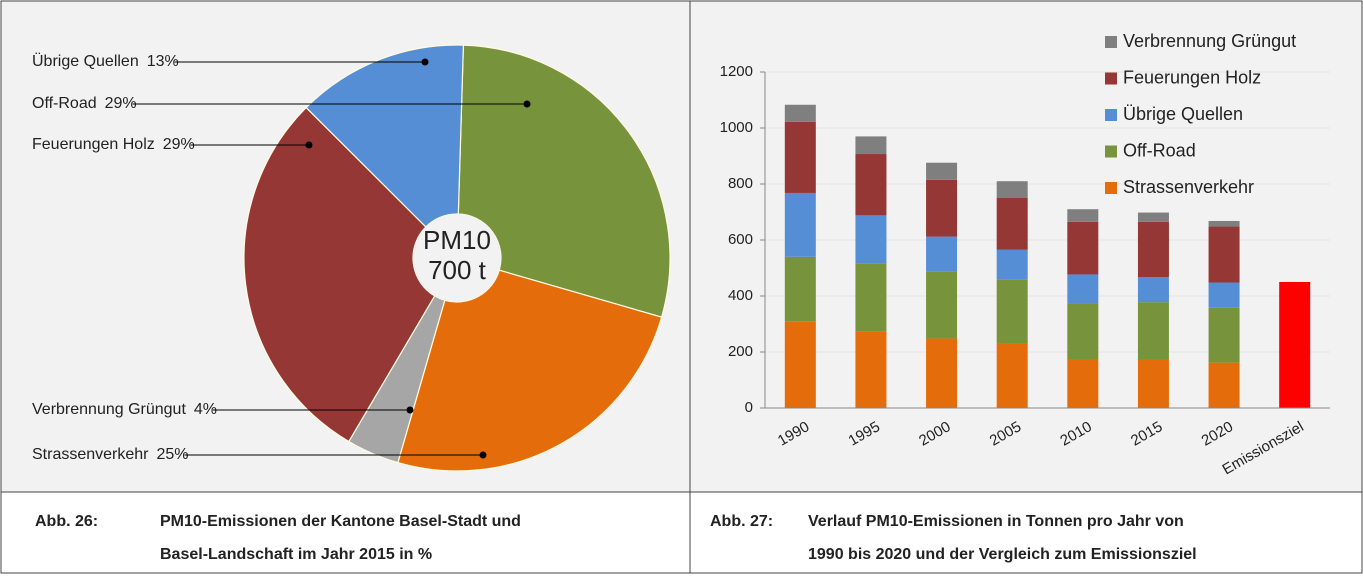  What do you see at coordinates (740, 239) in the screenshot?
I see `y-tick-label: 600` at bounding box center [740, 239].